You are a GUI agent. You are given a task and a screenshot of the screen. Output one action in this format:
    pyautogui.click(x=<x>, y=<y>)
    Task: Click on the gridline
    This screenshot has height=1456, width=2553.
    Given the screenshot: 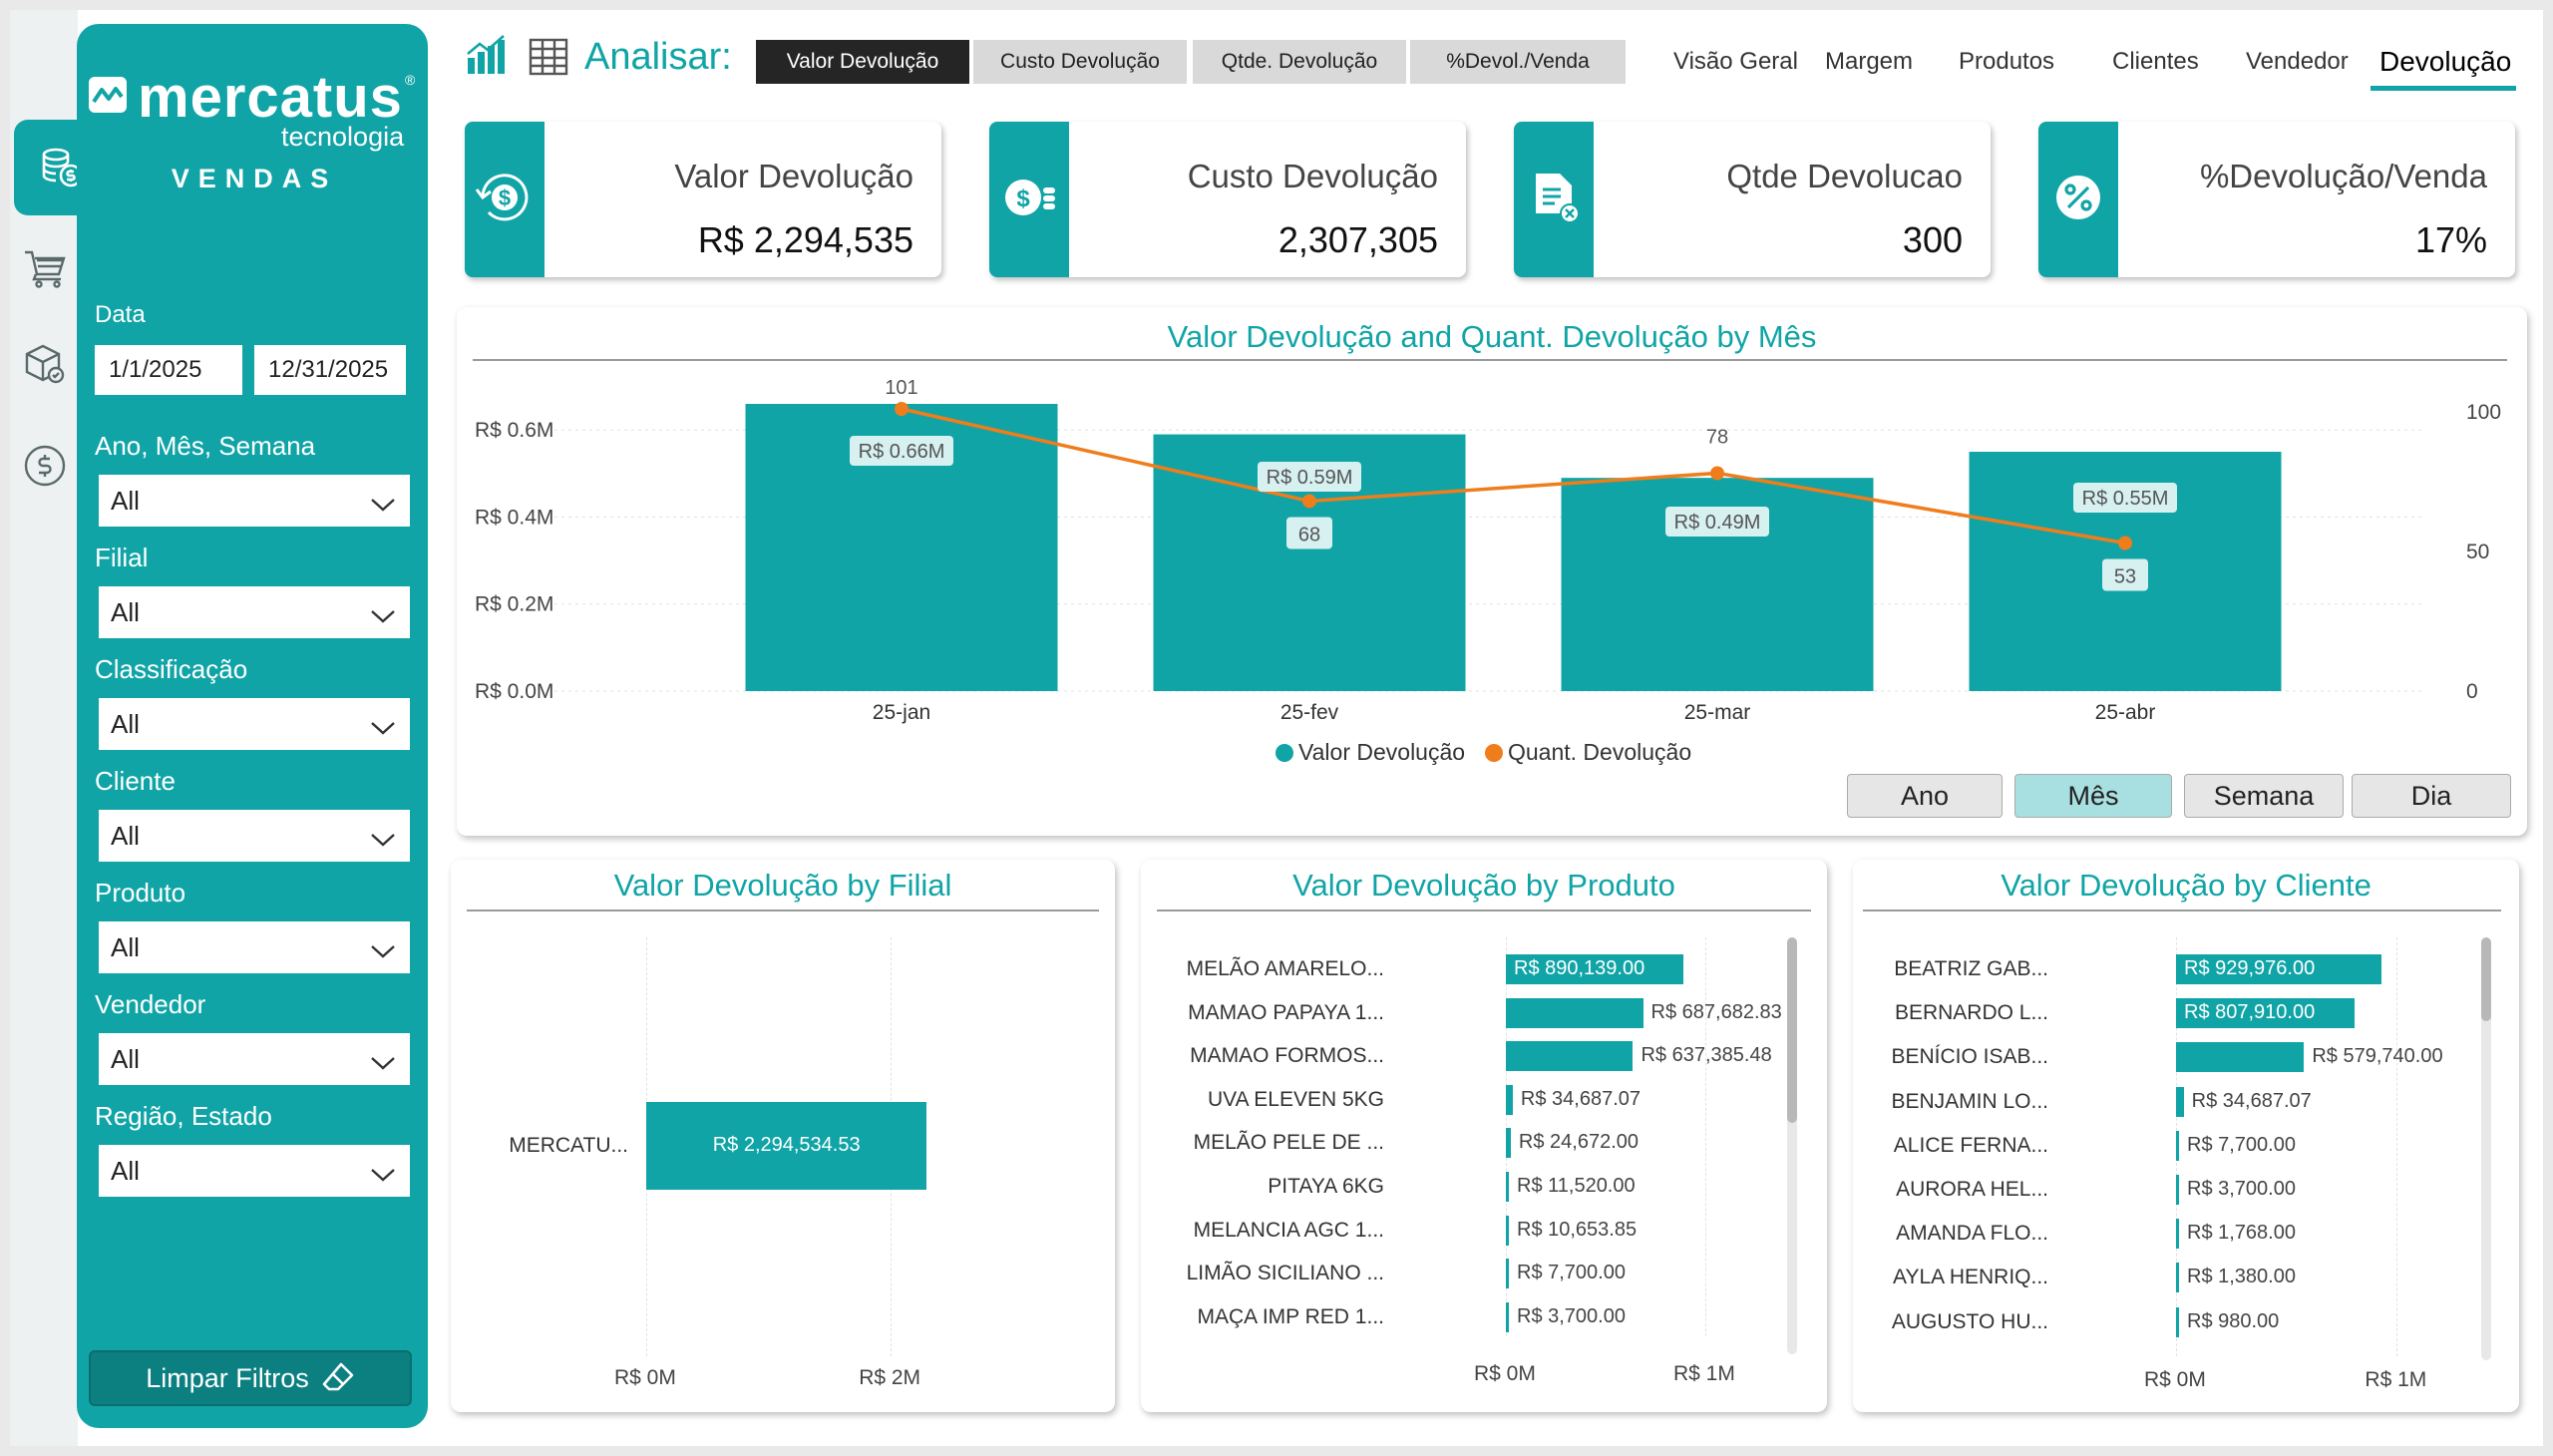 What is the action you would take?
    pyautogui.click(x=2397, y=1146)
    